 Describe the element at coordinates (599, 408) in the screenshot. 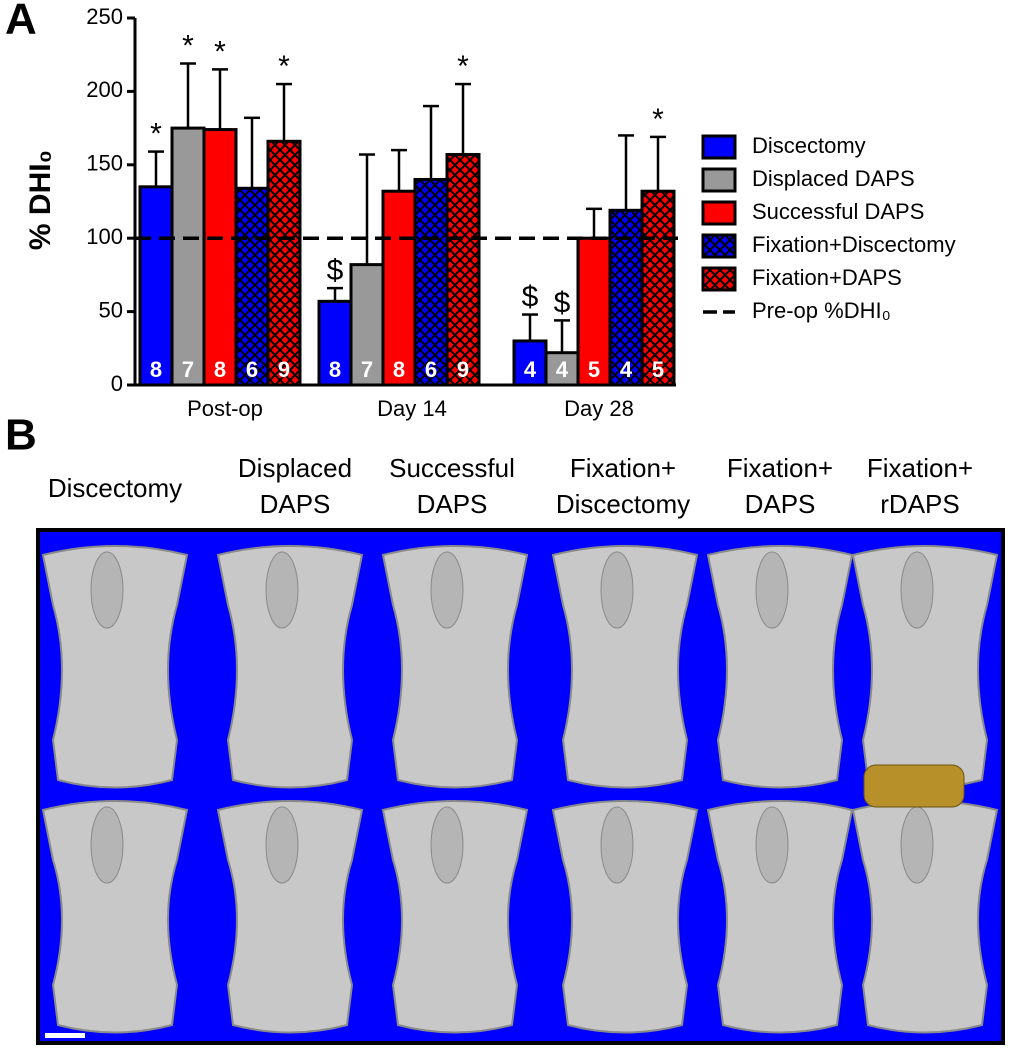

I see `x-tick-label: Day 28` at that location.